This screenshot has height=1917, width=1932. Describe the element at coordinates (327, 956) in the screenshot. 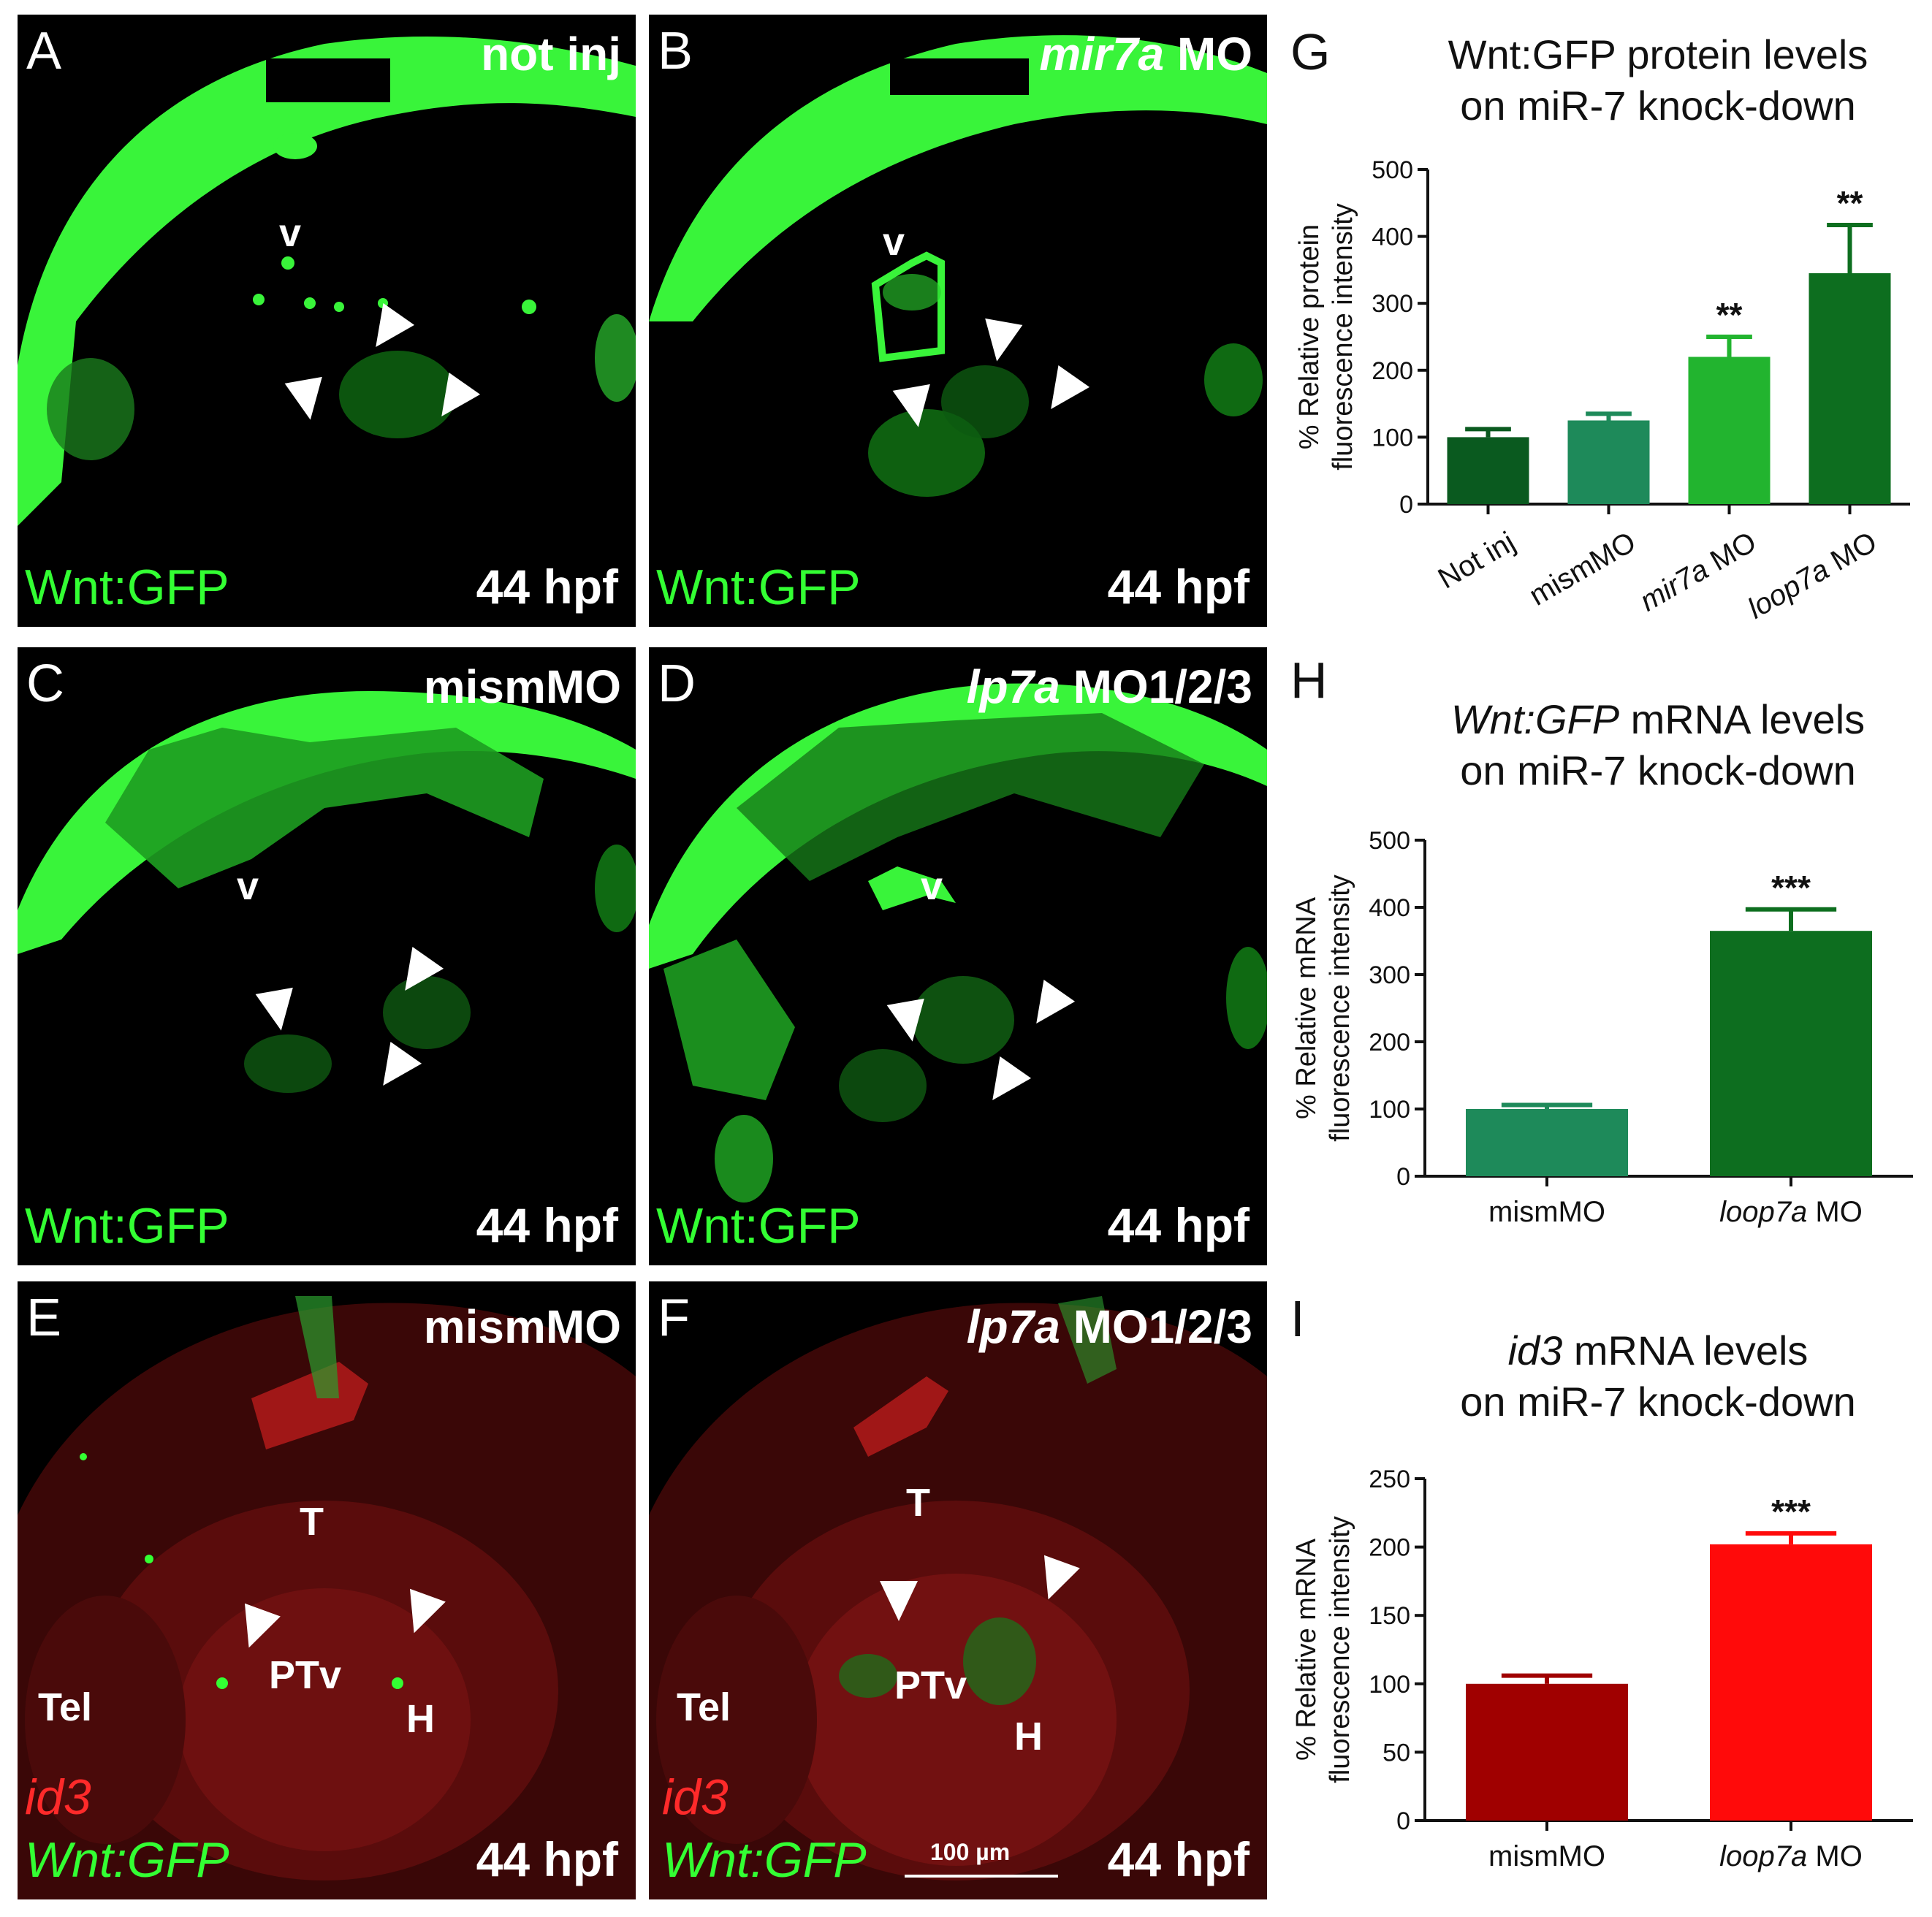

I see `panel-c-image: C mismMO v Wnt:GFP 44 hpf` at that location.